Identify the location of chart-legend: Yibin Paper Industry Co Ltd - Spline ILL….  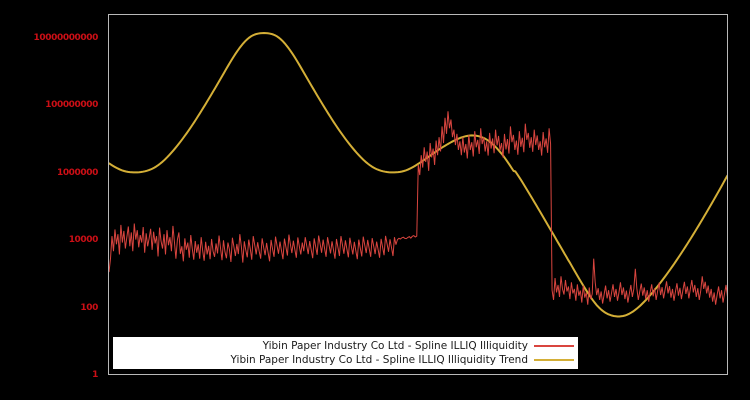
(345, 353).